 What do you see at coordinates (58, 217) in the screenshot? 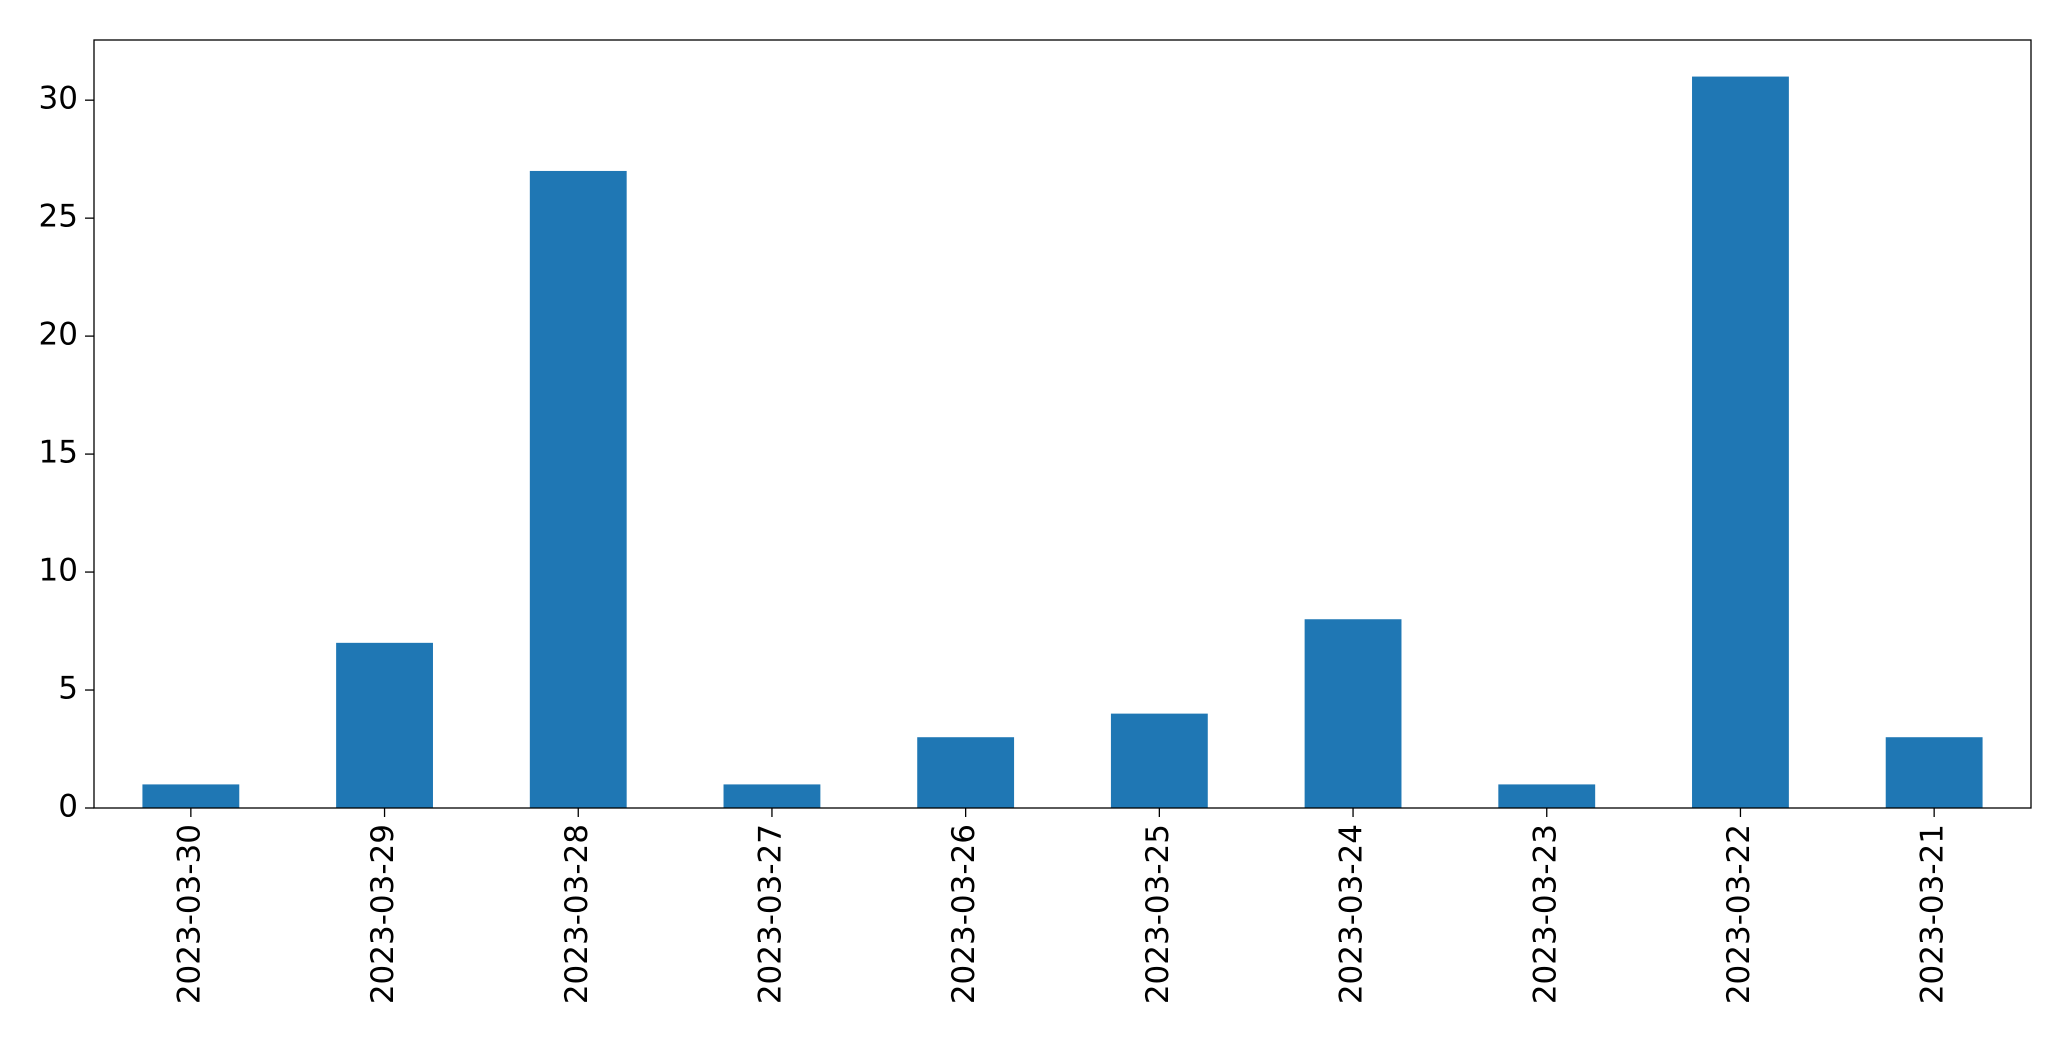
I see `y-tick-label: 25` at bounding box center [58, 217].